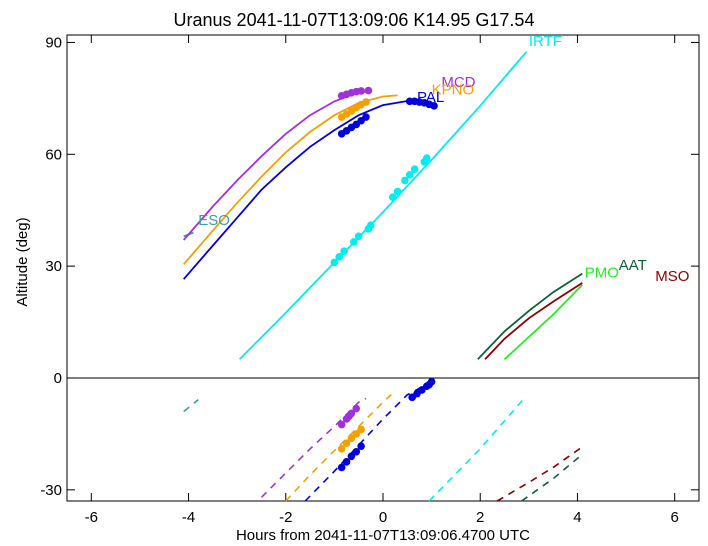 The height and width of the screenshot is (546, 708). Describe the element at coordinates (545, 41) in the screenshot. I see `series-label-irtf: IRTF` at that location.